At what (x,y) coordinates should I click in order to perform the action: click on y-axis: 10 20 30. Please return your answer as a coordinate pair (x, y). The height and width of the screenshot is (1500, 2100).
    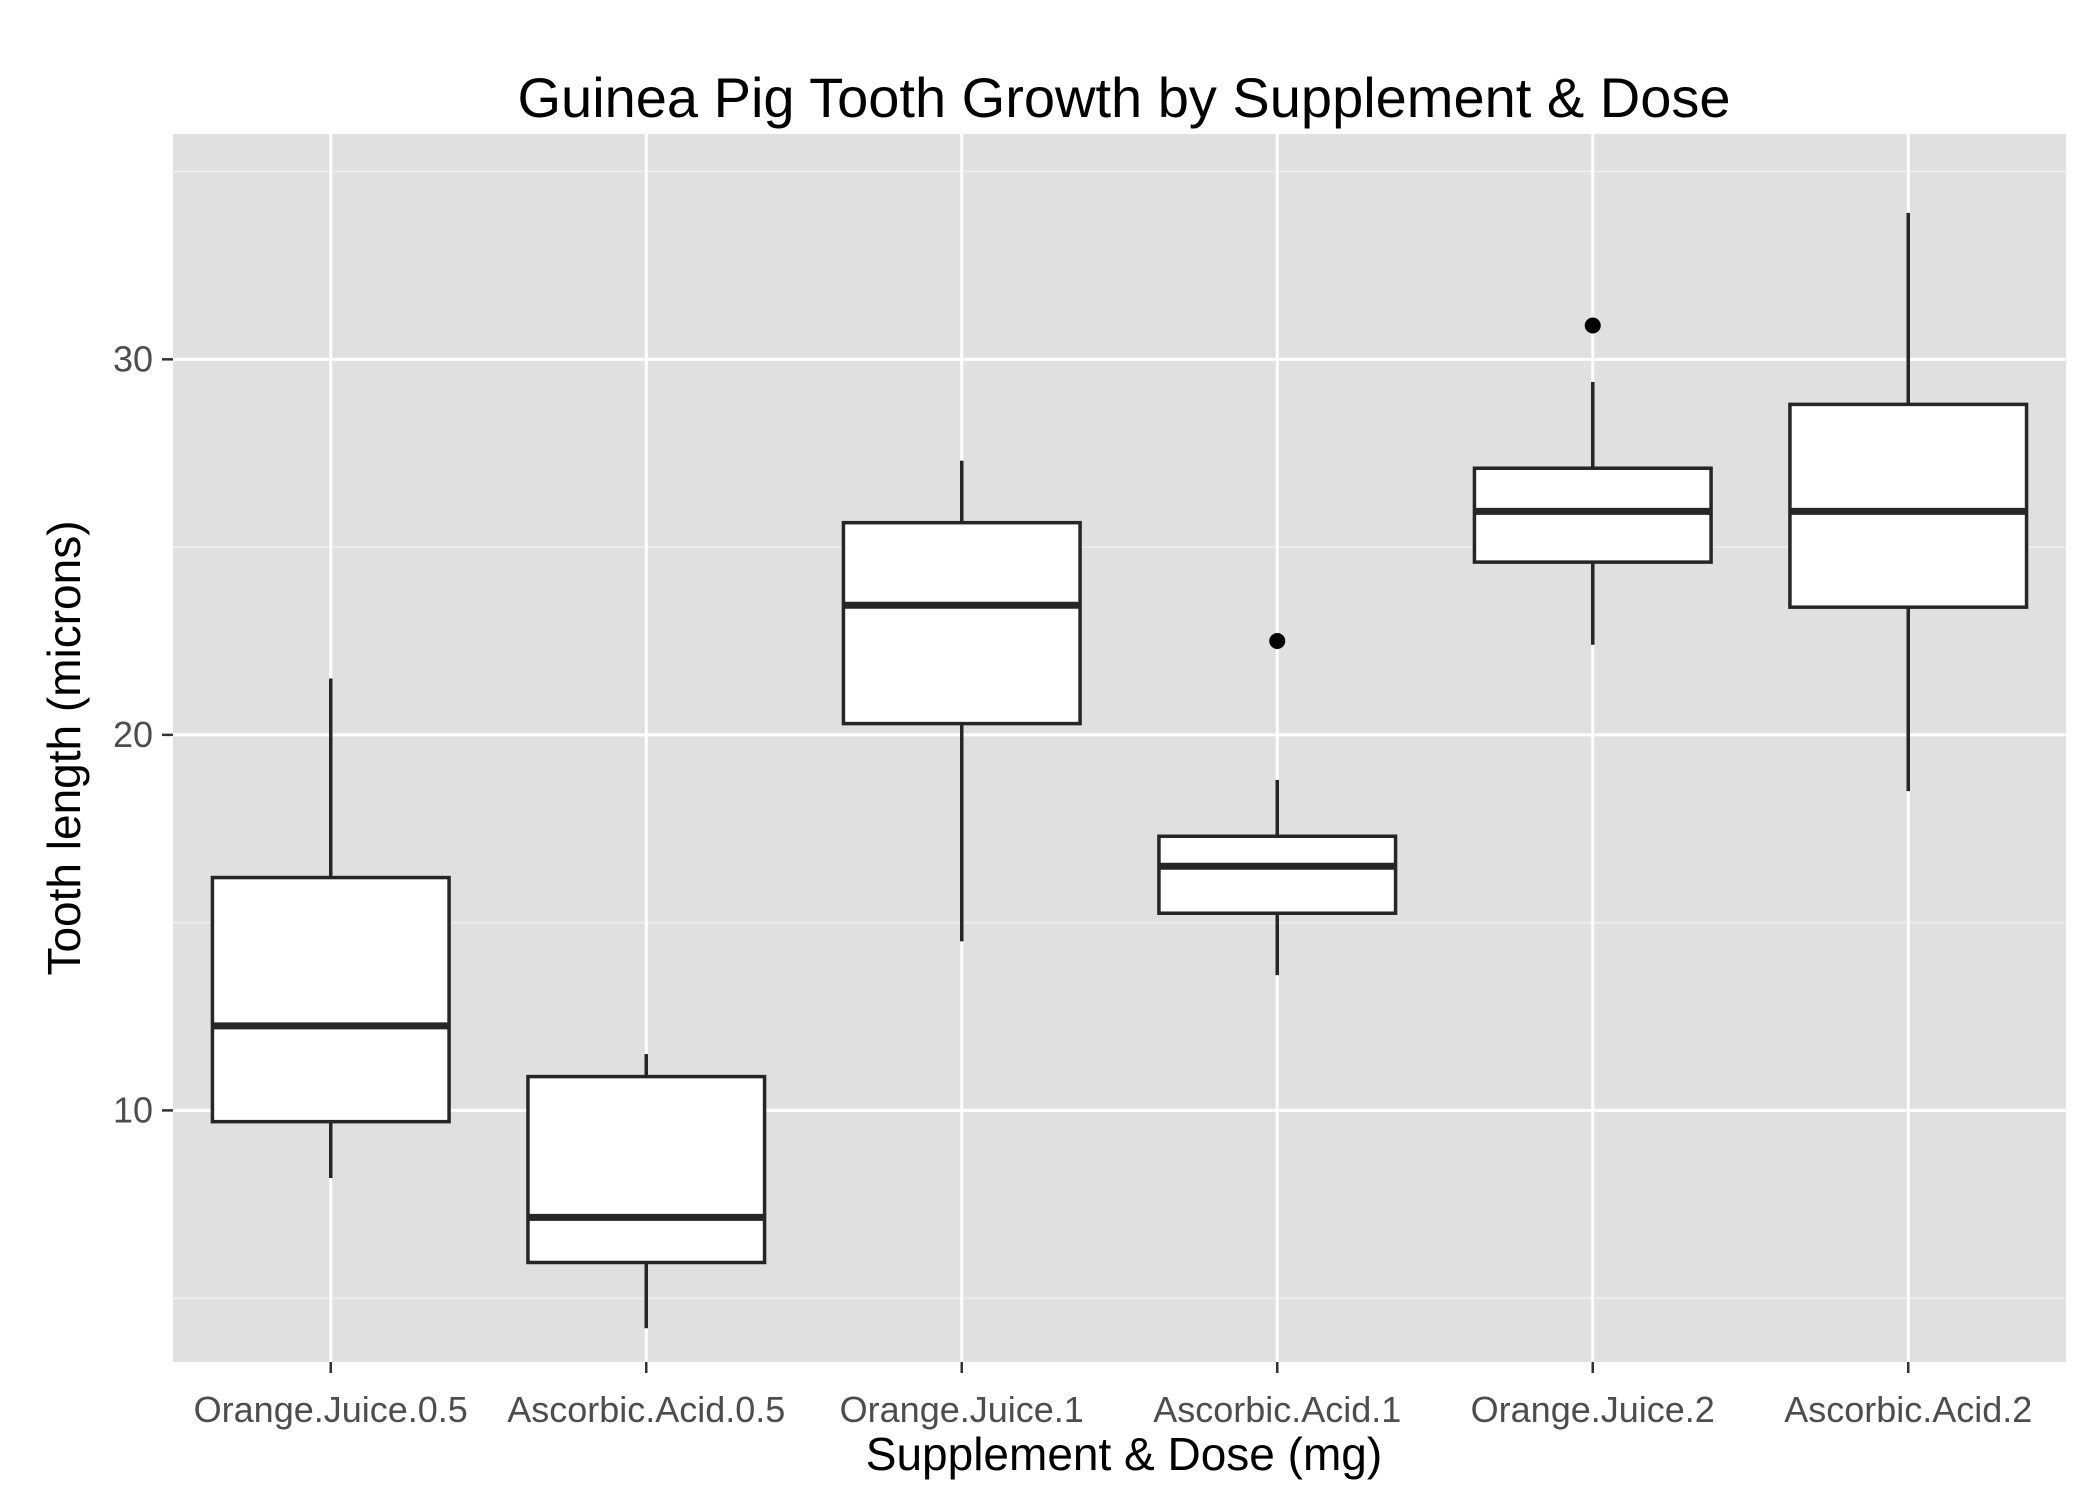
    Looking at the image, I should click on (143, 734).